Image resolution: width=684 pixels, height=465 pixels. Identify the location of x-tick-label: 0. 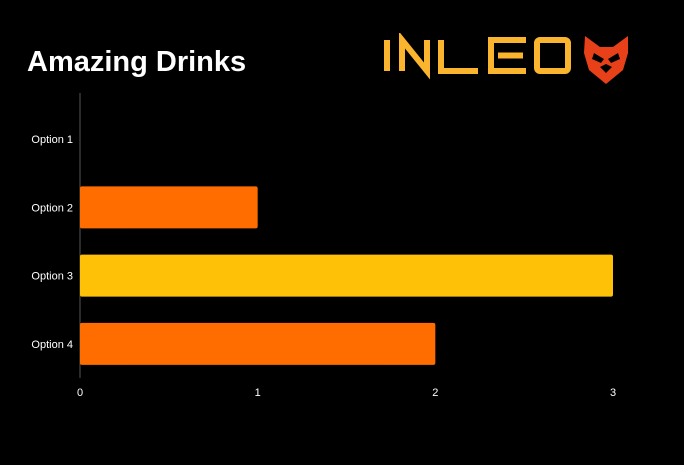
(80, 393).